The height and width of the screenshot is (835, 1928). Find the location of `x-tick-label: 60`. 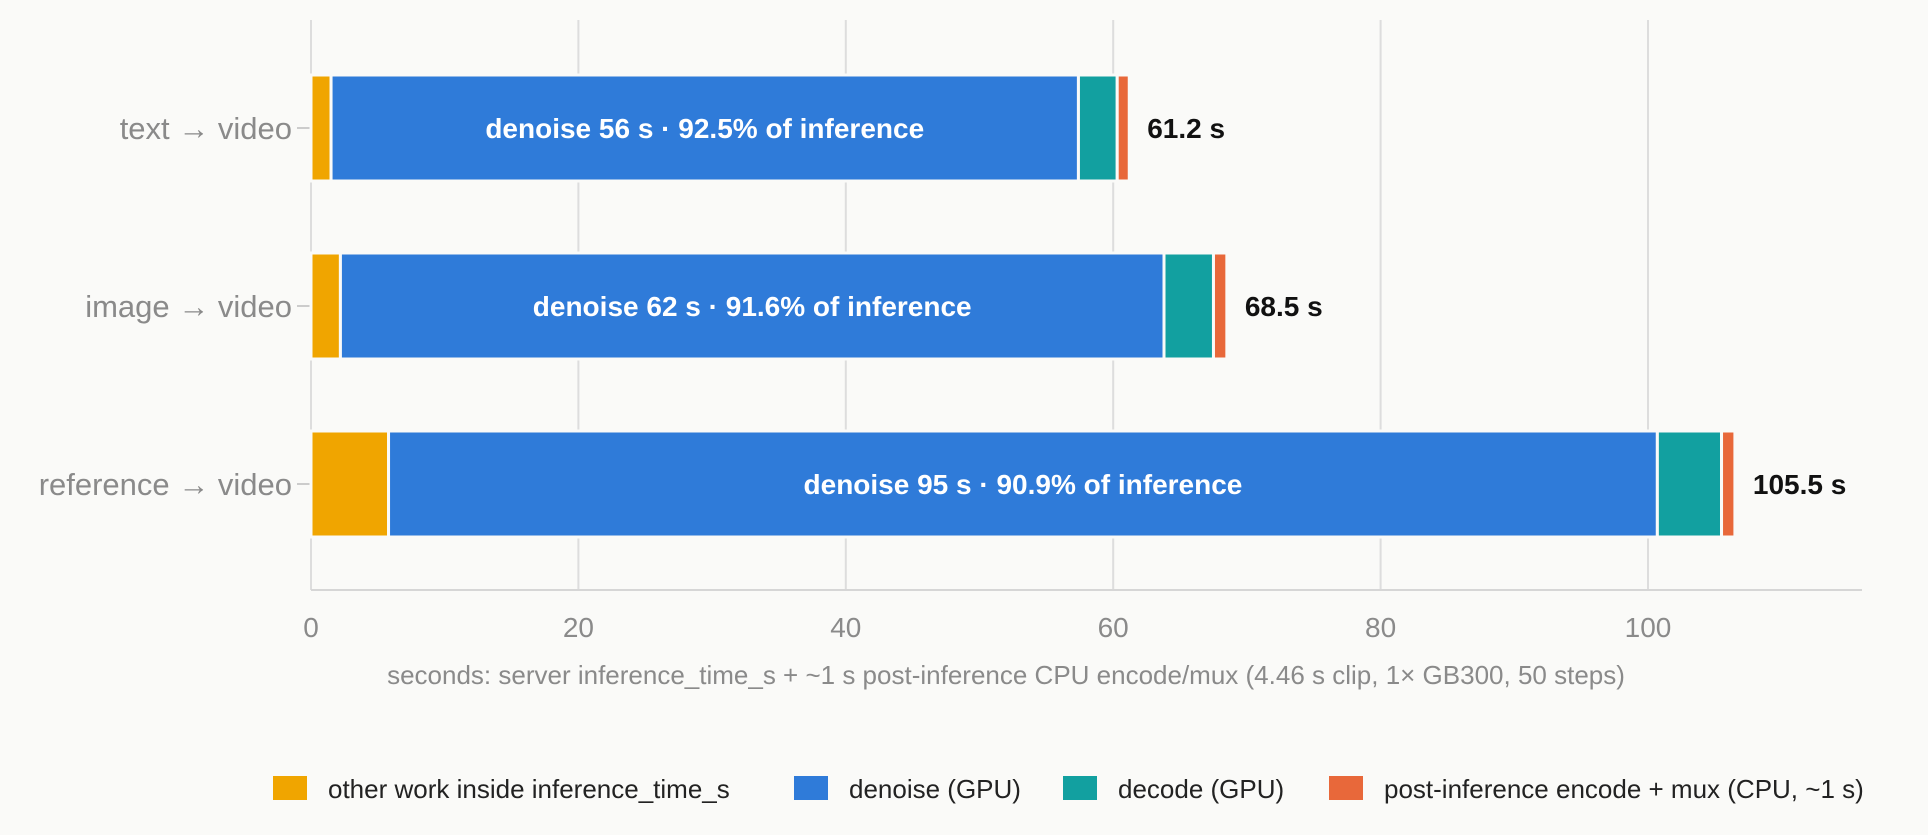

x-tick-label: 60 is located at coordinates (1113, 627).